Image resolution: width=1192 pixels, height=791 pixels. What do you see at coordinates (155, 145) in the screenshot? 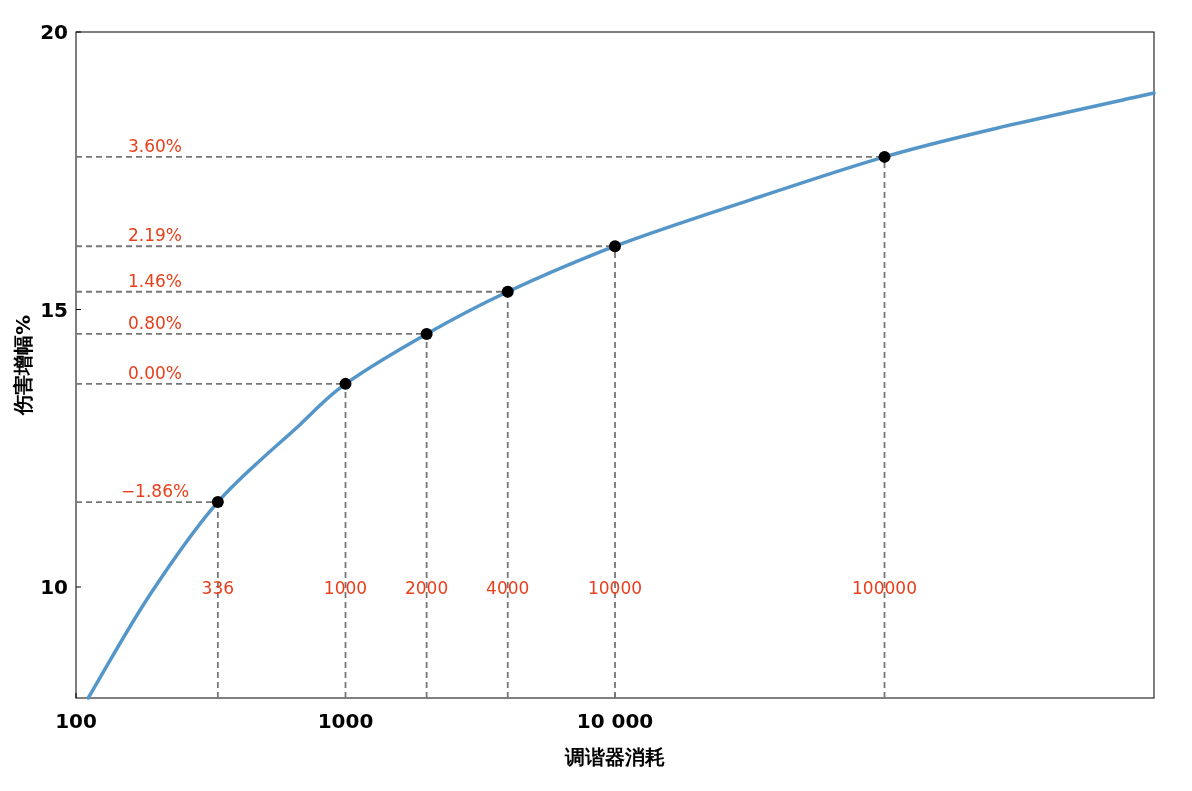
I see `annotation: 3.60%` at bounding box center [155, 145].